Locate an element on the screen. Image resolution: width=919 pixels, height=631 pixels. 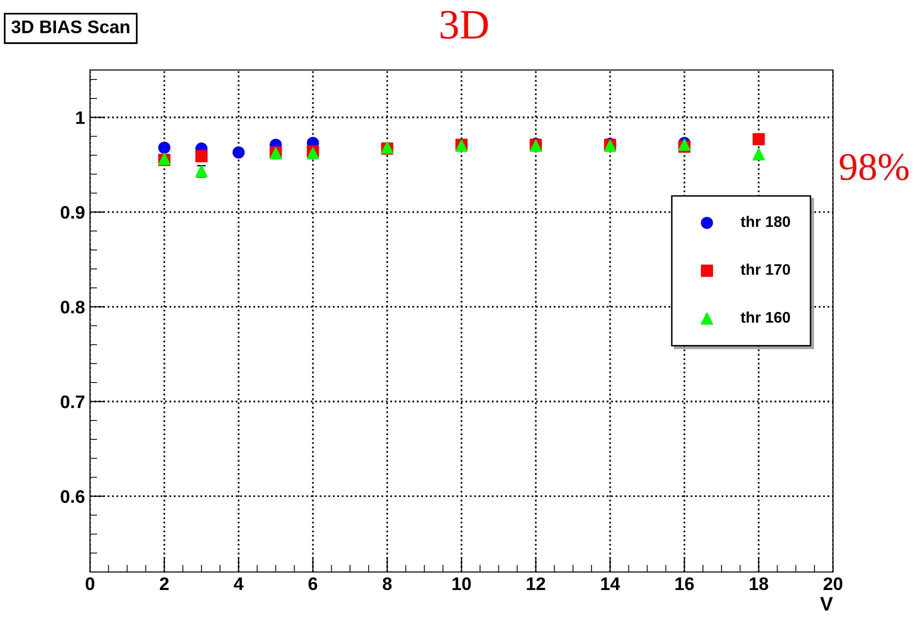
x-tick-label: 20 is located at coordinates (833, 583).